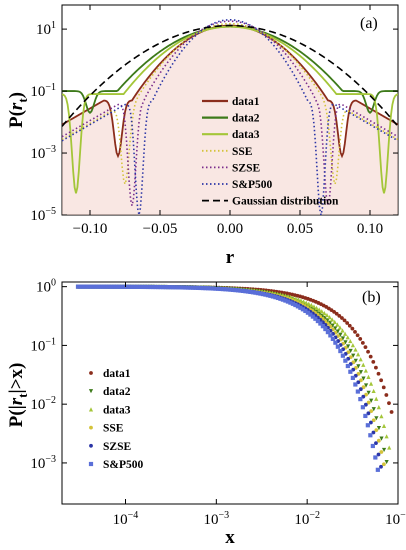 The image size is (406, 550). What do you see at coordinates (126, 519) in the screenshot?
I see `x-tick-label: 10⁻⁴` at bounding box center [126, 519].